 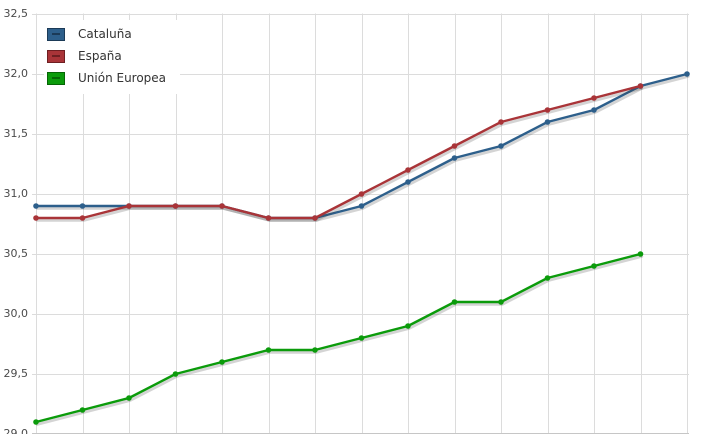 What do you see at coordinates (56, 56) in the screenshot?
I see `espana-swatch-icon` at bounding box center [56, 56].